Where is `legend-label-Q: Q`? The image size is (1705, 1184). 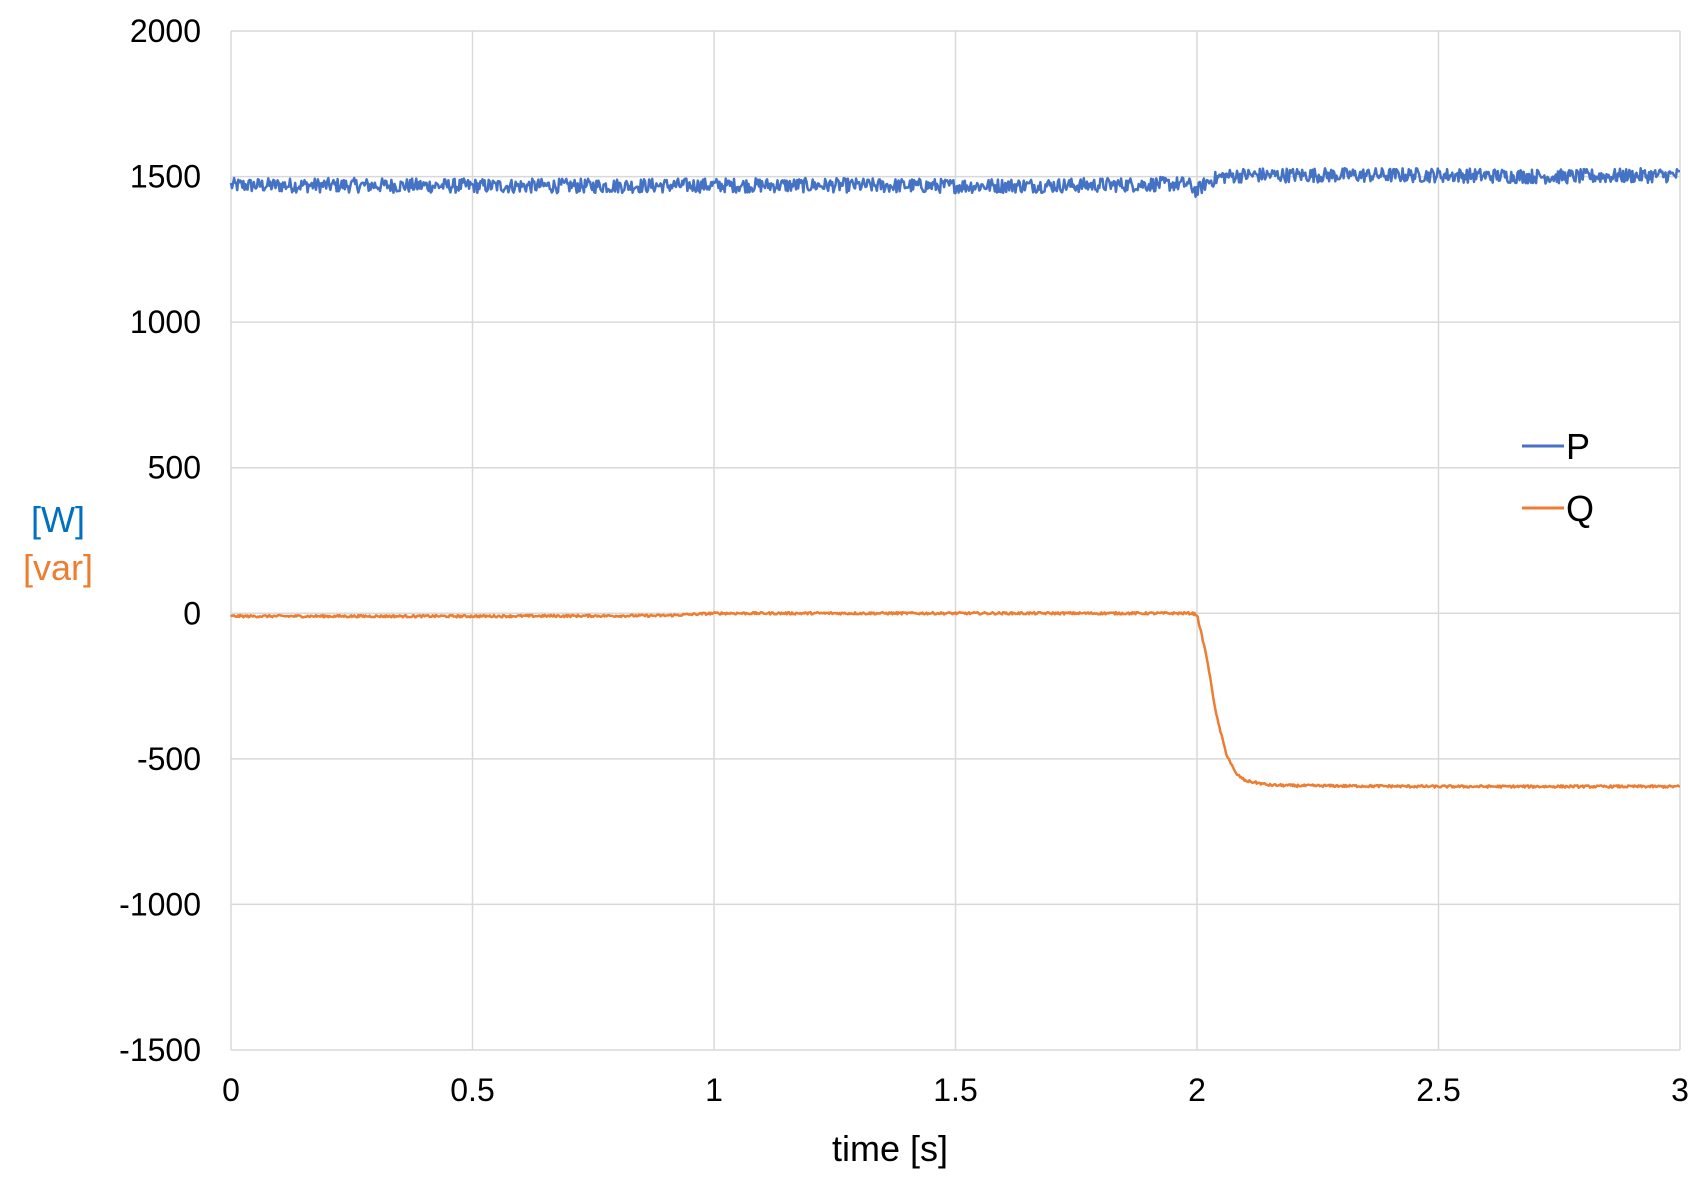
legend-label-Q: Q is located at coordinates (1580, 508).